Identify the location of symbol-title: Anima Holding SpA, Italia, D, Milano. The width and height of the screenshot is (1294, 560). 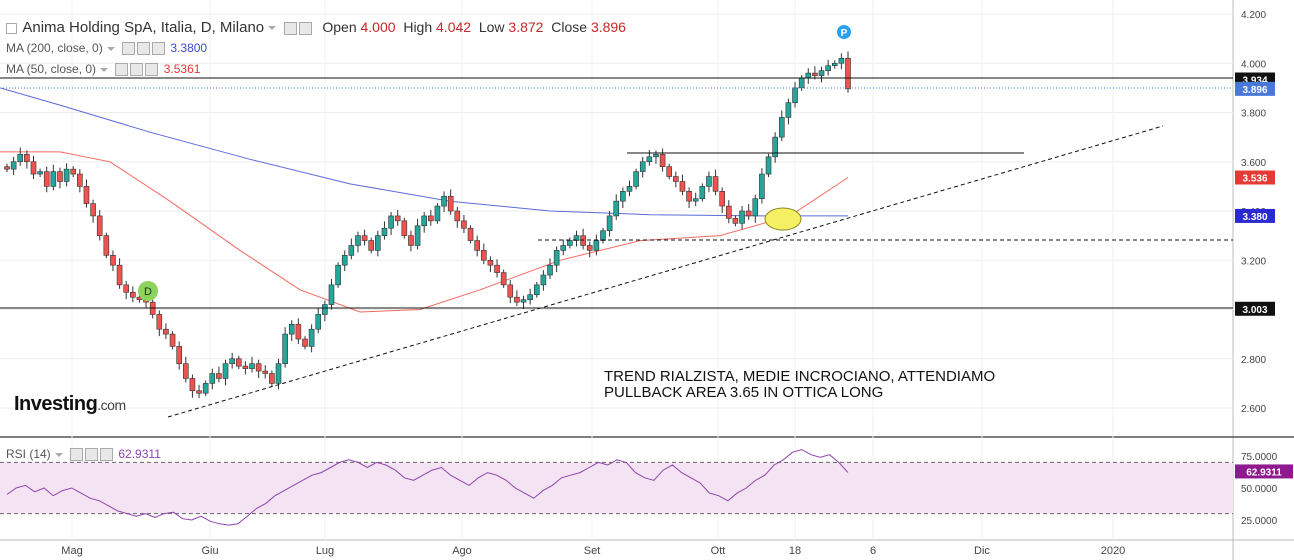
(143, 27).